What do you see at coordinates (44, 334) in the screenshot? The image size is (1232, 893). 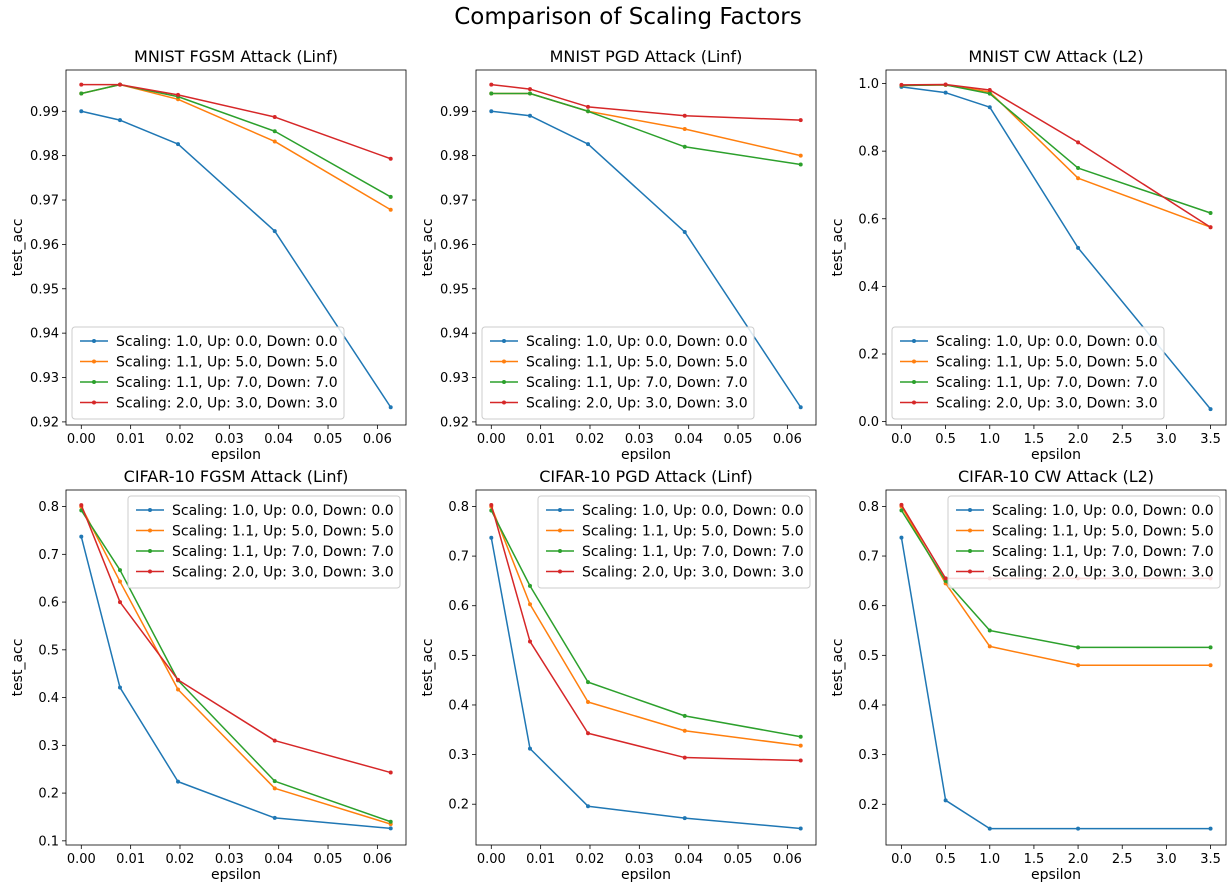 I see `y-tick-label: 0.94` at bounding box center [44, 334].